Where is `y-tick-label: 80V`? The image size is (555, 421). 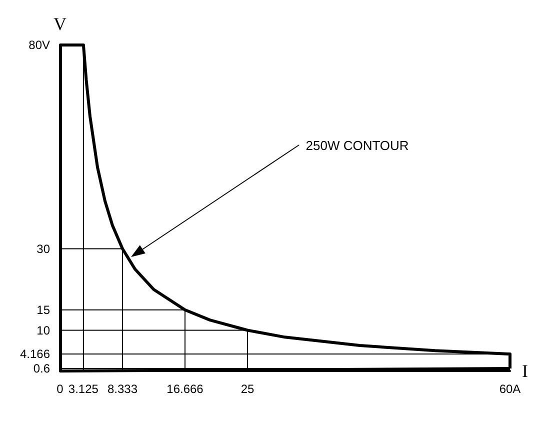
y-tick-label: 80V is located at coordinates (39, 45).